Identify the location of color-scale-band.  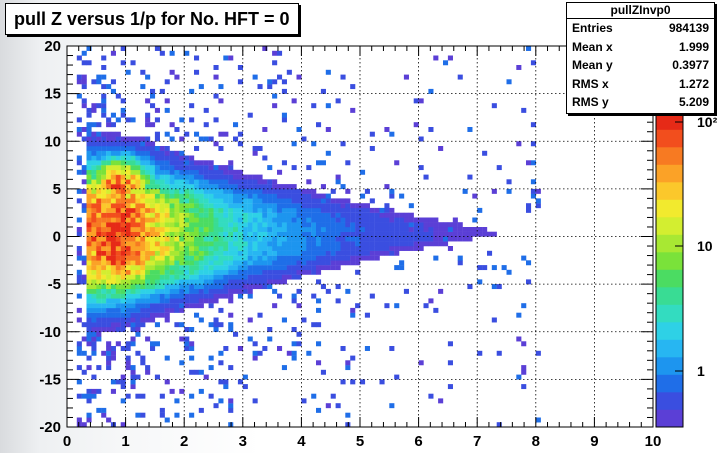
(669, 348).